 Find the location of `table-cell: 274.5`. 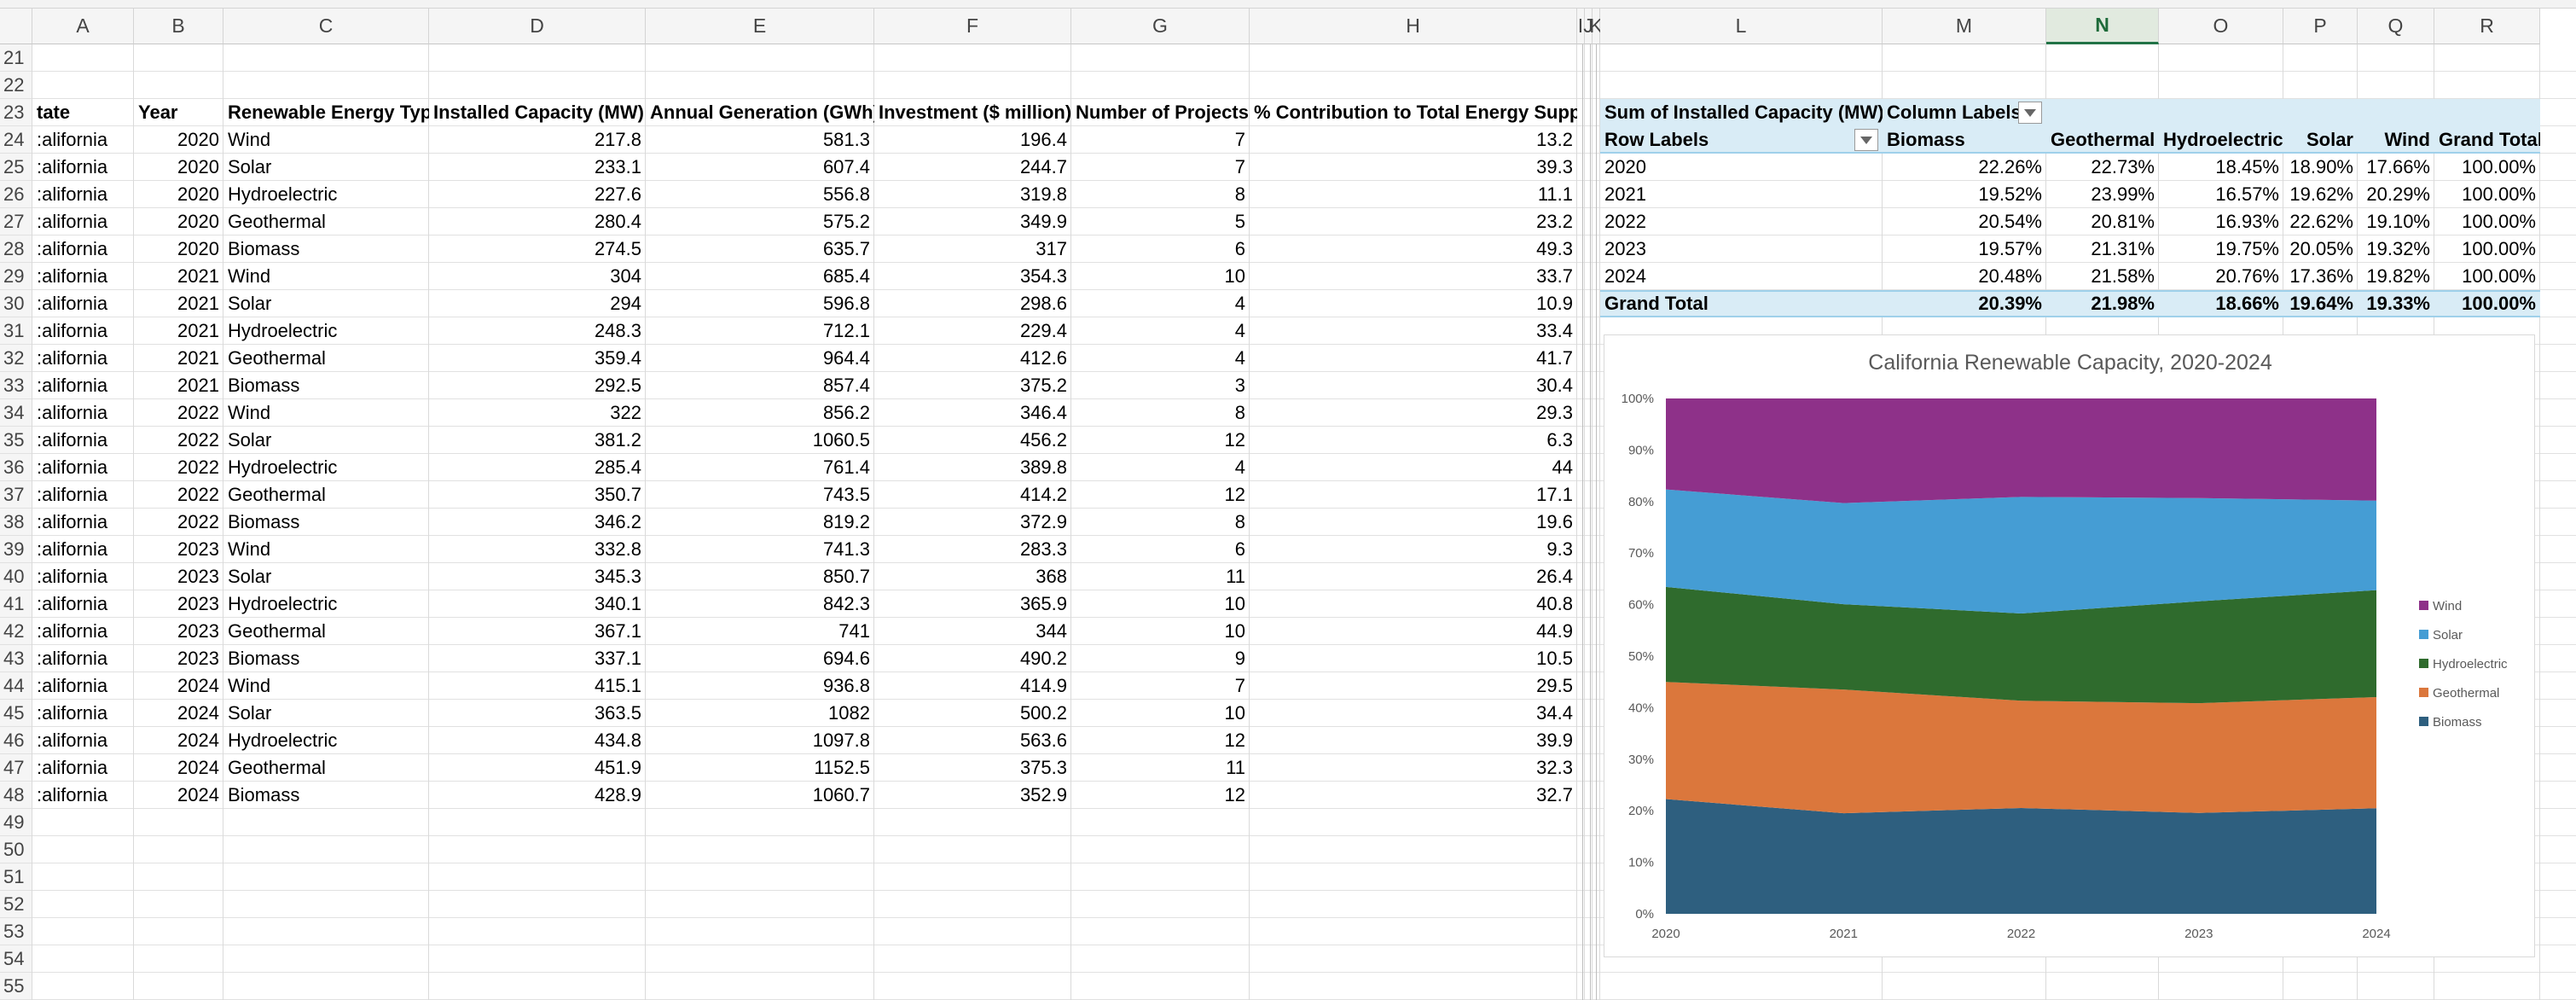

table-cell: 274.5 is located at coordinates (617, 248).